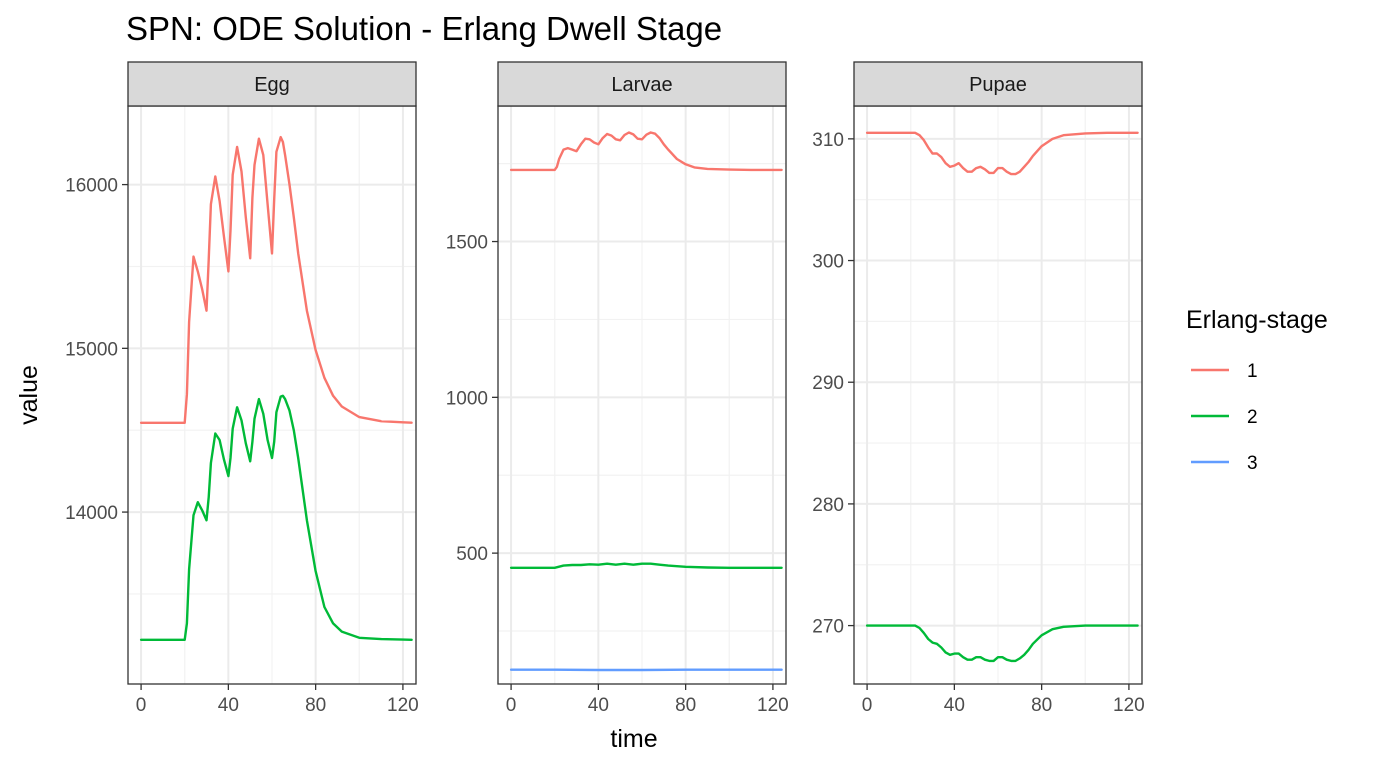  I want to click on legend-label-stage-3: 3, so click(1252, 463).